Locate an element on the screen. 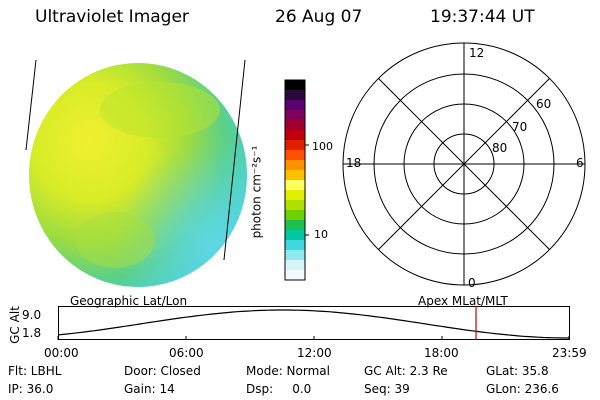 Image resolution: width=600 pixels, height=400 pixels. mlt-label-18: 18 is located at coordinates (354, 163).